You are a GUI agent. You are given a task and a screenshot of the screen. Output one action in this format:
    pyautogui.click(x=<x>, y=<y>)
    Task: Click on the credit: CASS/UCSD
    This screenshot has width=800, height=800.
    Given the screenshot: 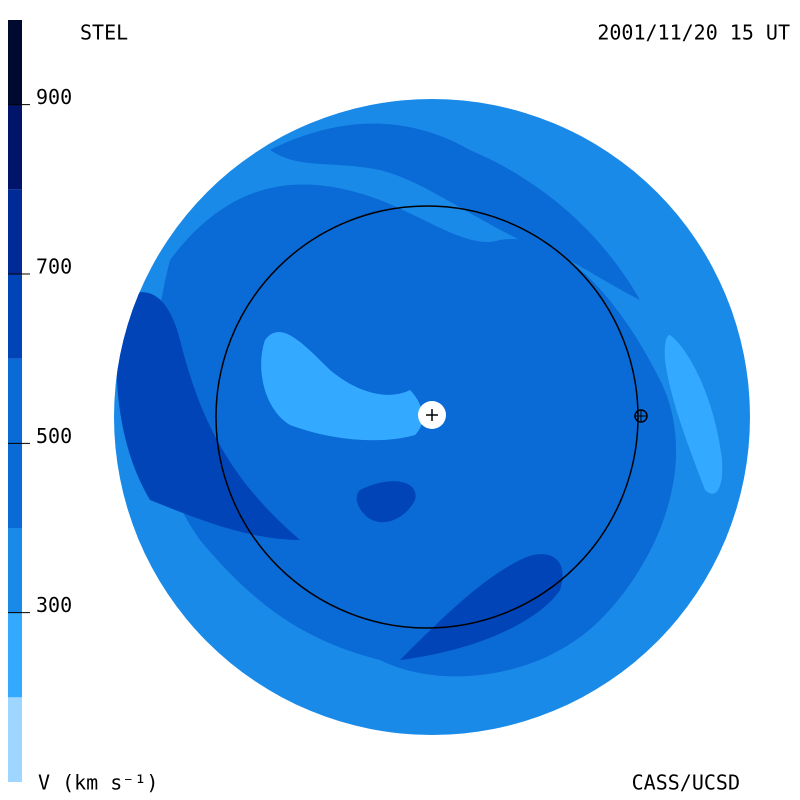 What is the action you would take?
    pyautogui.click(x=686, y=783)
    